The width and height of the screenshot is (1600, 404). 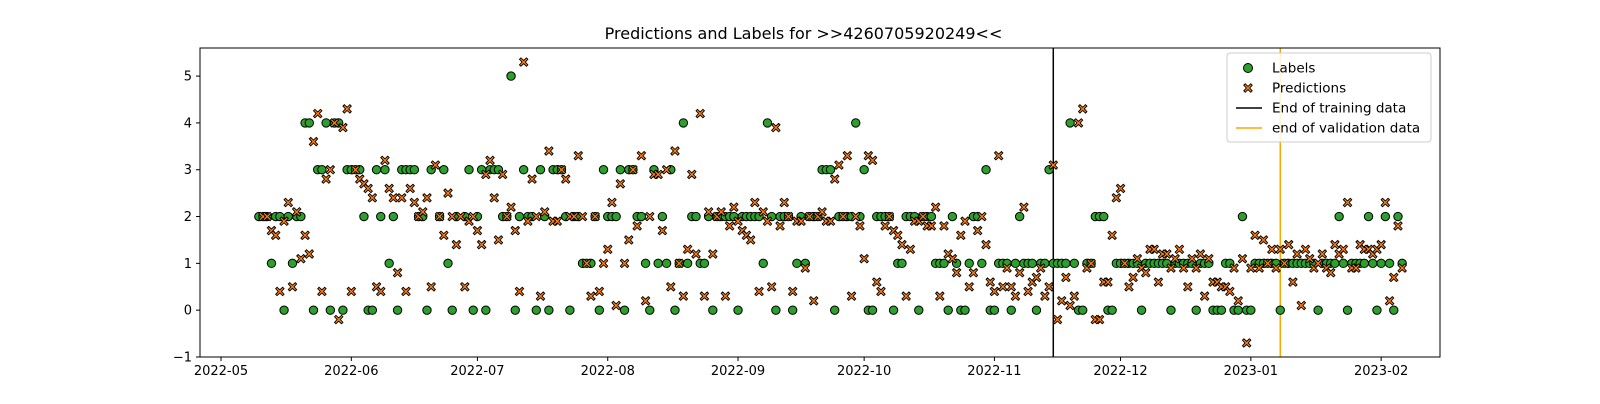 I want to click on y-axis: −1 0 1 2 3 4 5, so click(x=186, y=218).